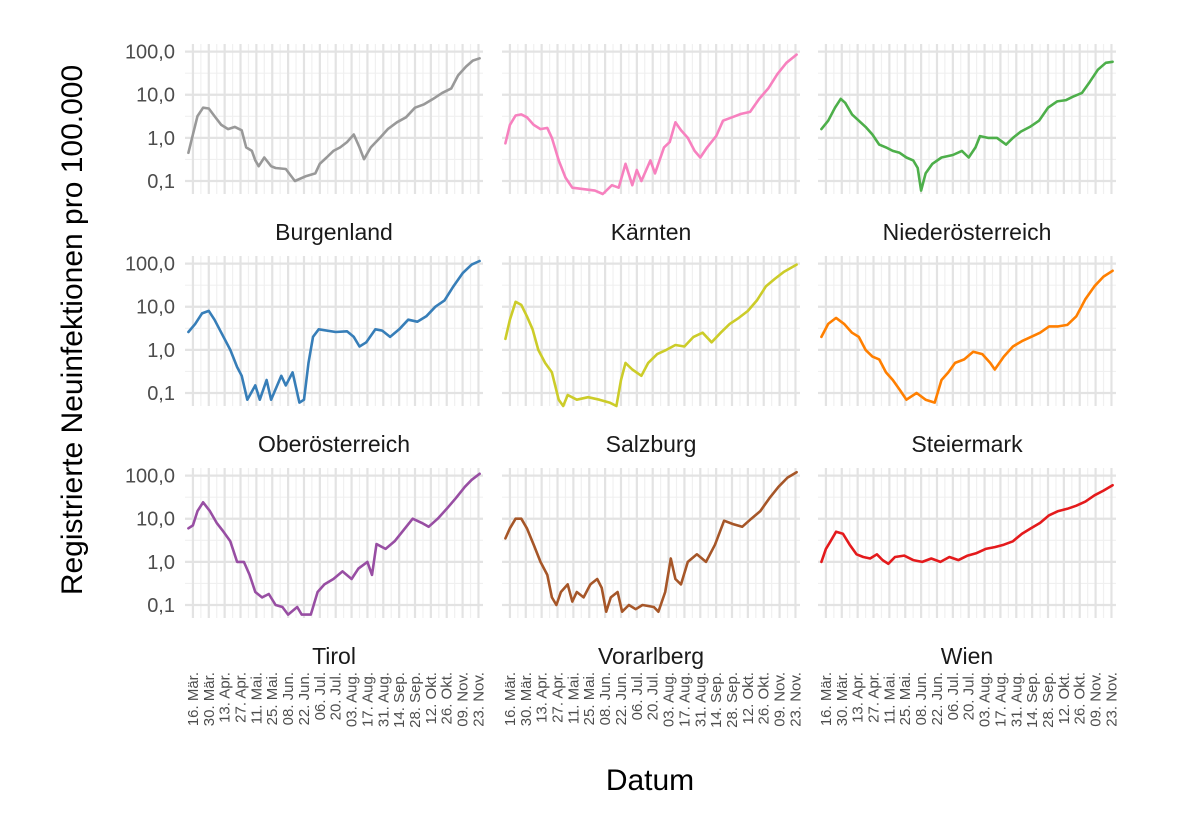  Describe the element at coordinates (967, 524) in the screenshot. I see `series-line-wien` at that location.